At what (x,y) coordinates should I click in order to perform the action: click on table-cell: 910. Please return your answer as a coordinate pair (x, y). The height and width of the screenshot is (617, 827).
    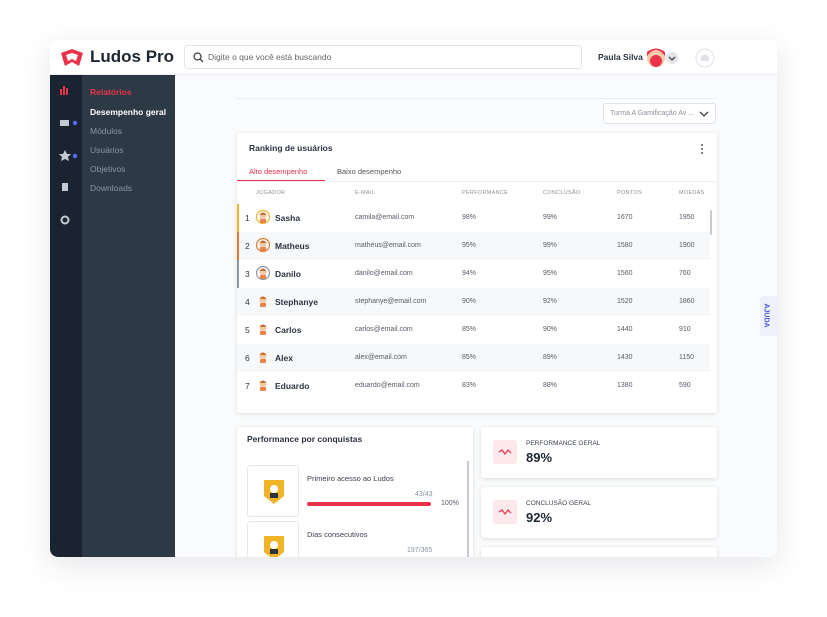
    Looking at the image, I should click on (685, 329).